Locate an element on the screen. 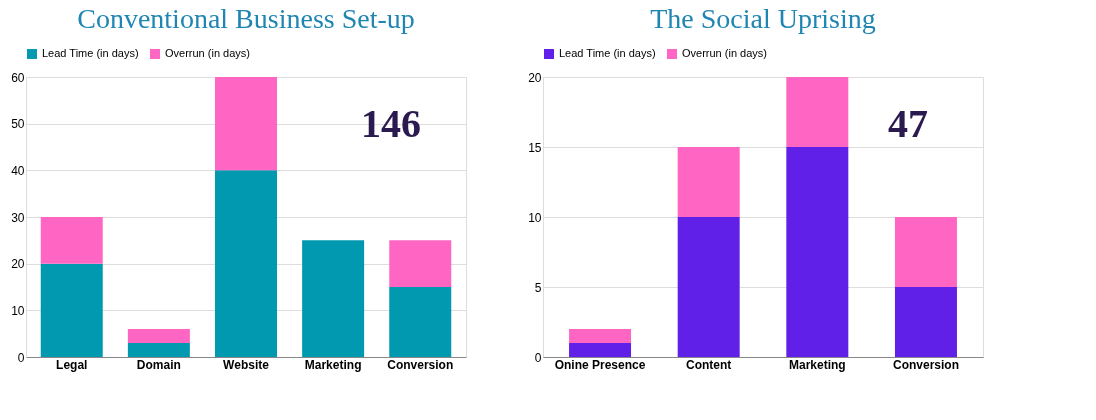 The image size is (1096, 420). y-tick-label: 50 is located at coordinates (18, 124).